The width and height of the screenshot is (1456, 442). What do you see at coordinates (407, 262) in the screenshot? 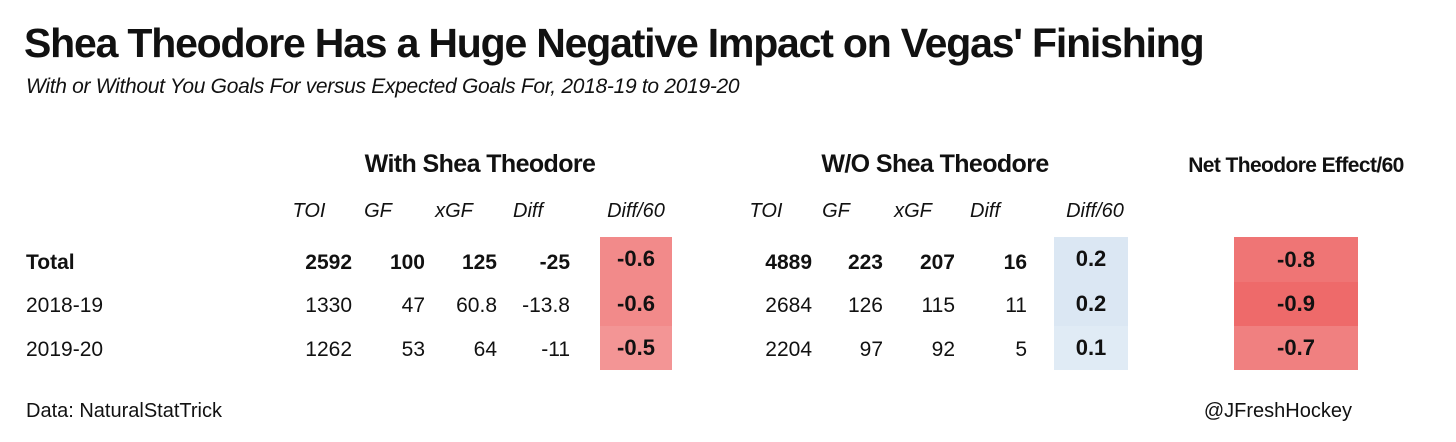
I see `total-with-gf: 100` at bounding box center [407, 262].